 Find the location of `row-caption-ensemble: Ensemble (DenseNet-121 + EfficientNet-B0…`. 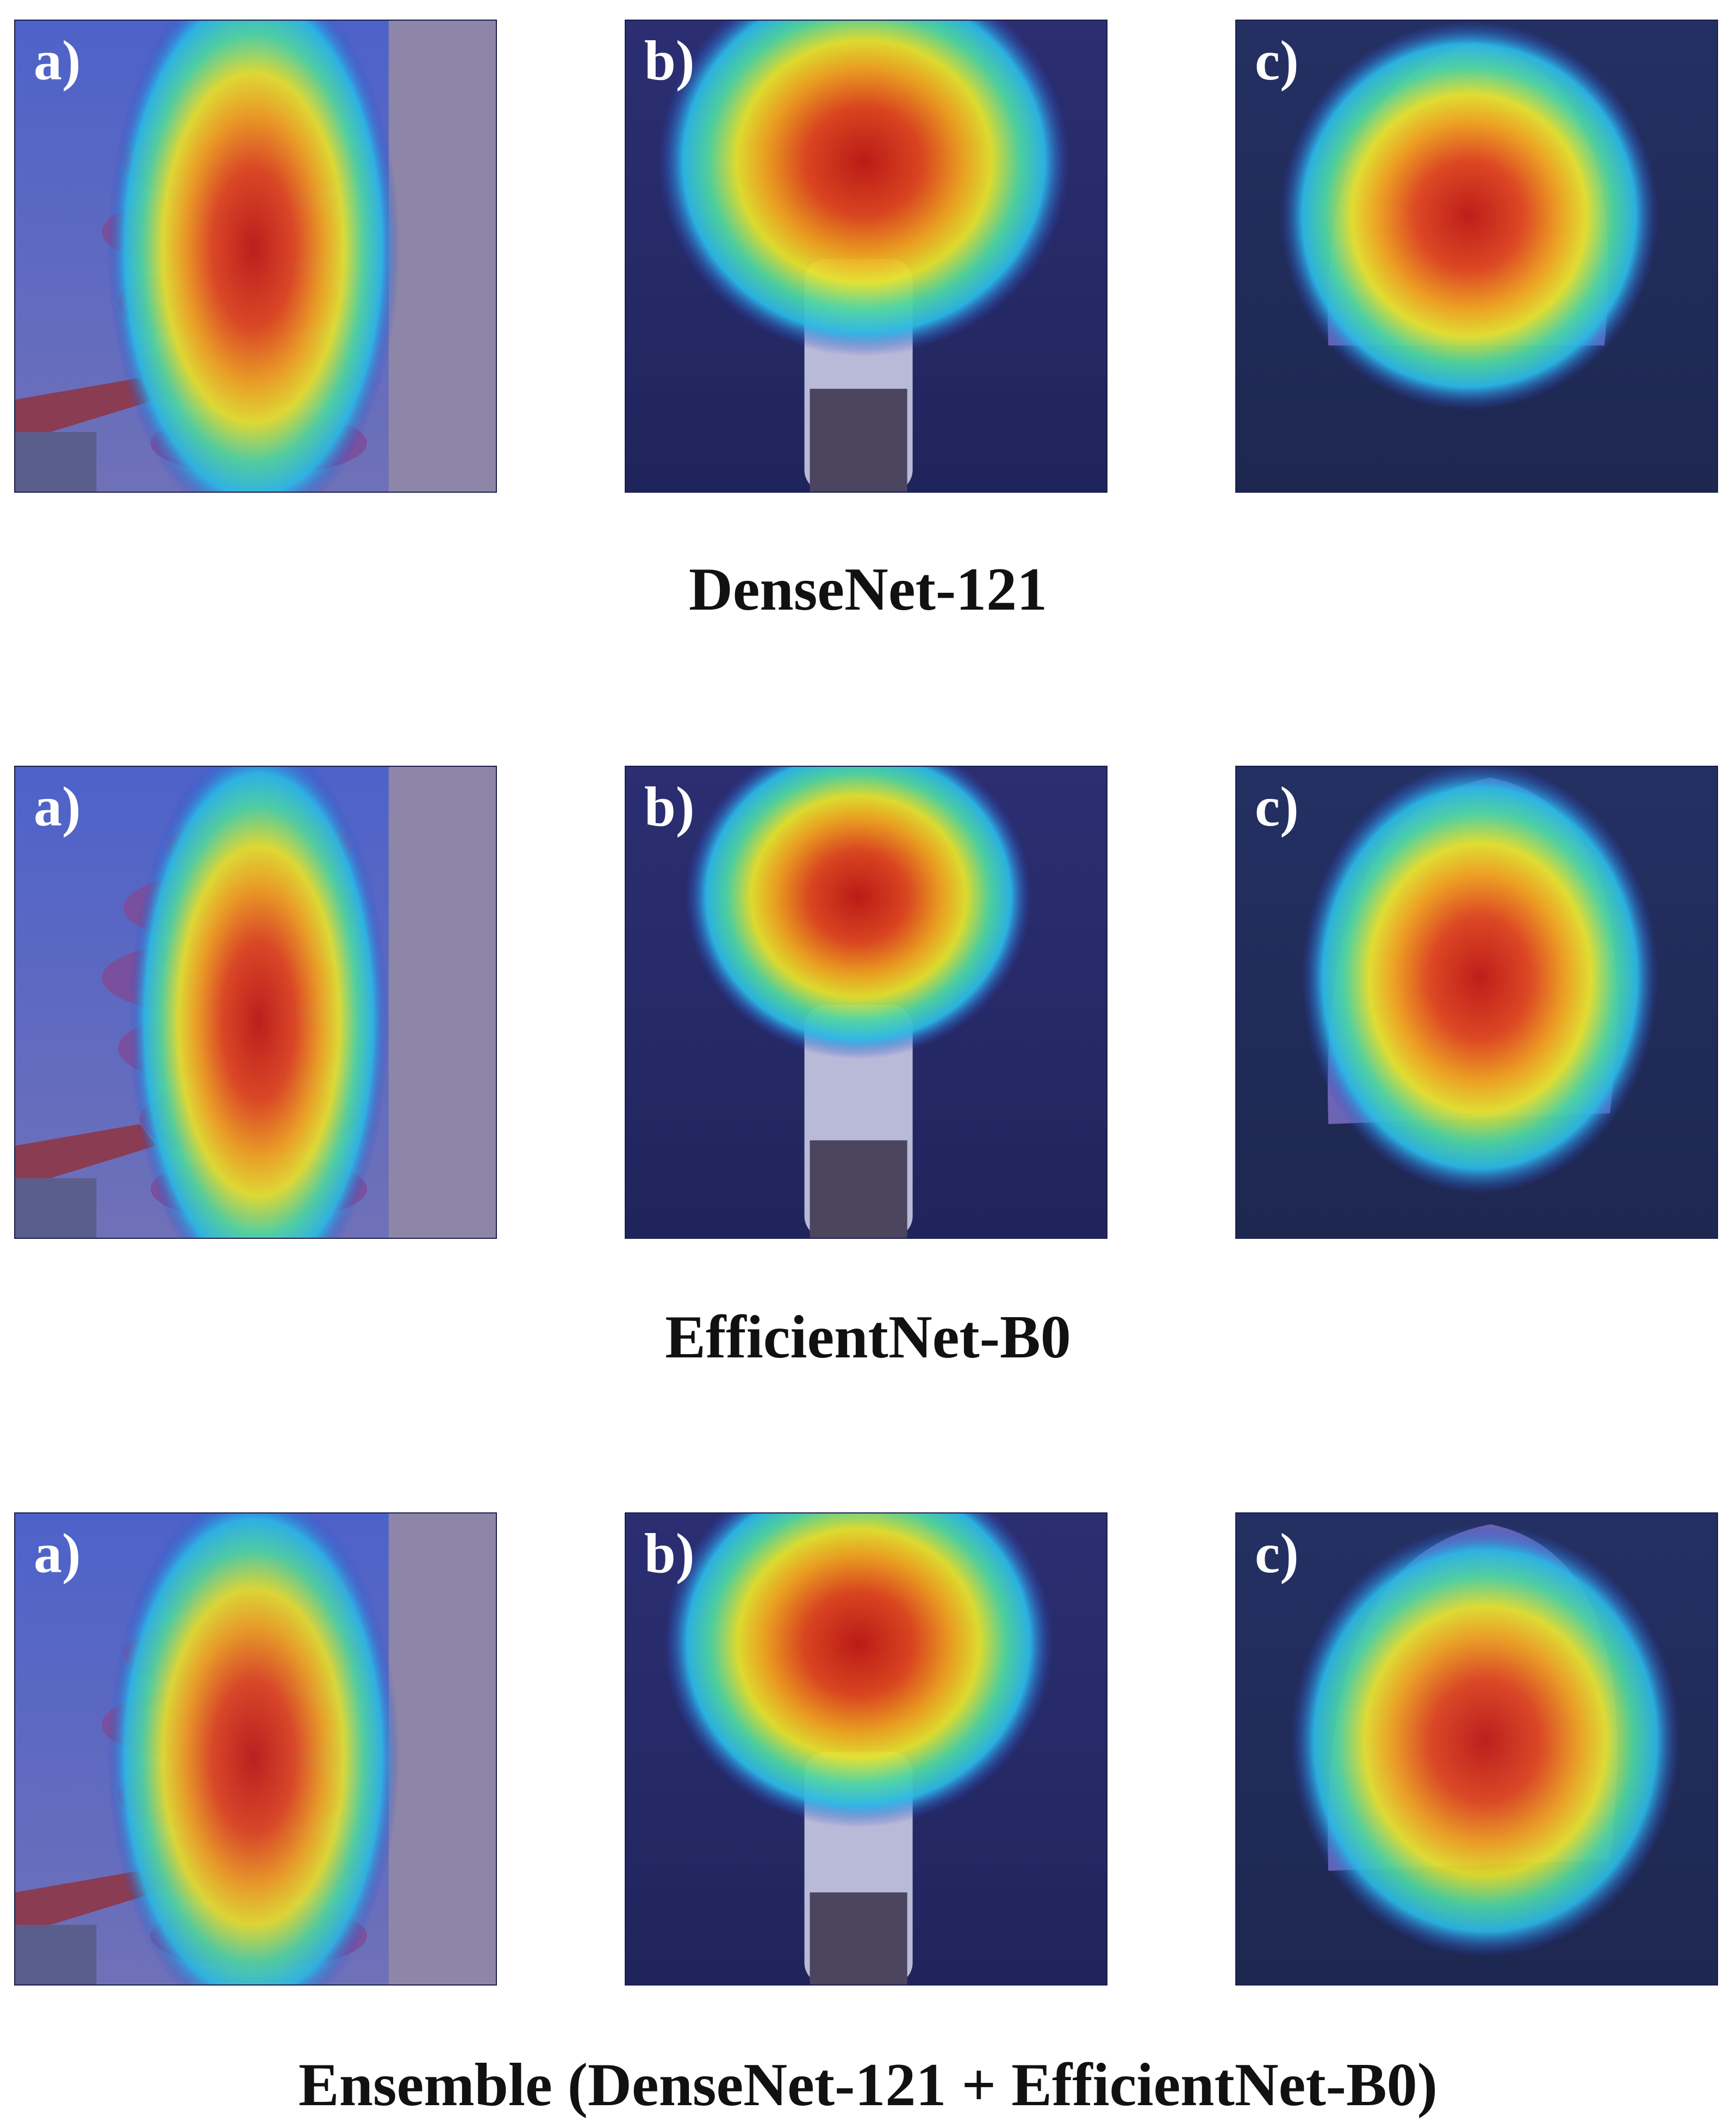

row-caption-ensemble: Ensemble (DenseNet-121 + EfficientNet-B0… is located at coordinates (868, 2085).